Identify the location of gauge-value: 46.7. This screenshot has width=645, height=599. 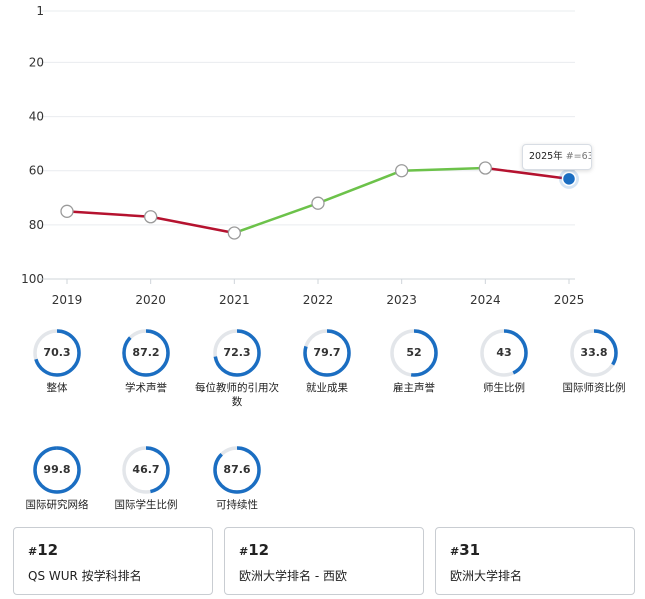
(146, 469).